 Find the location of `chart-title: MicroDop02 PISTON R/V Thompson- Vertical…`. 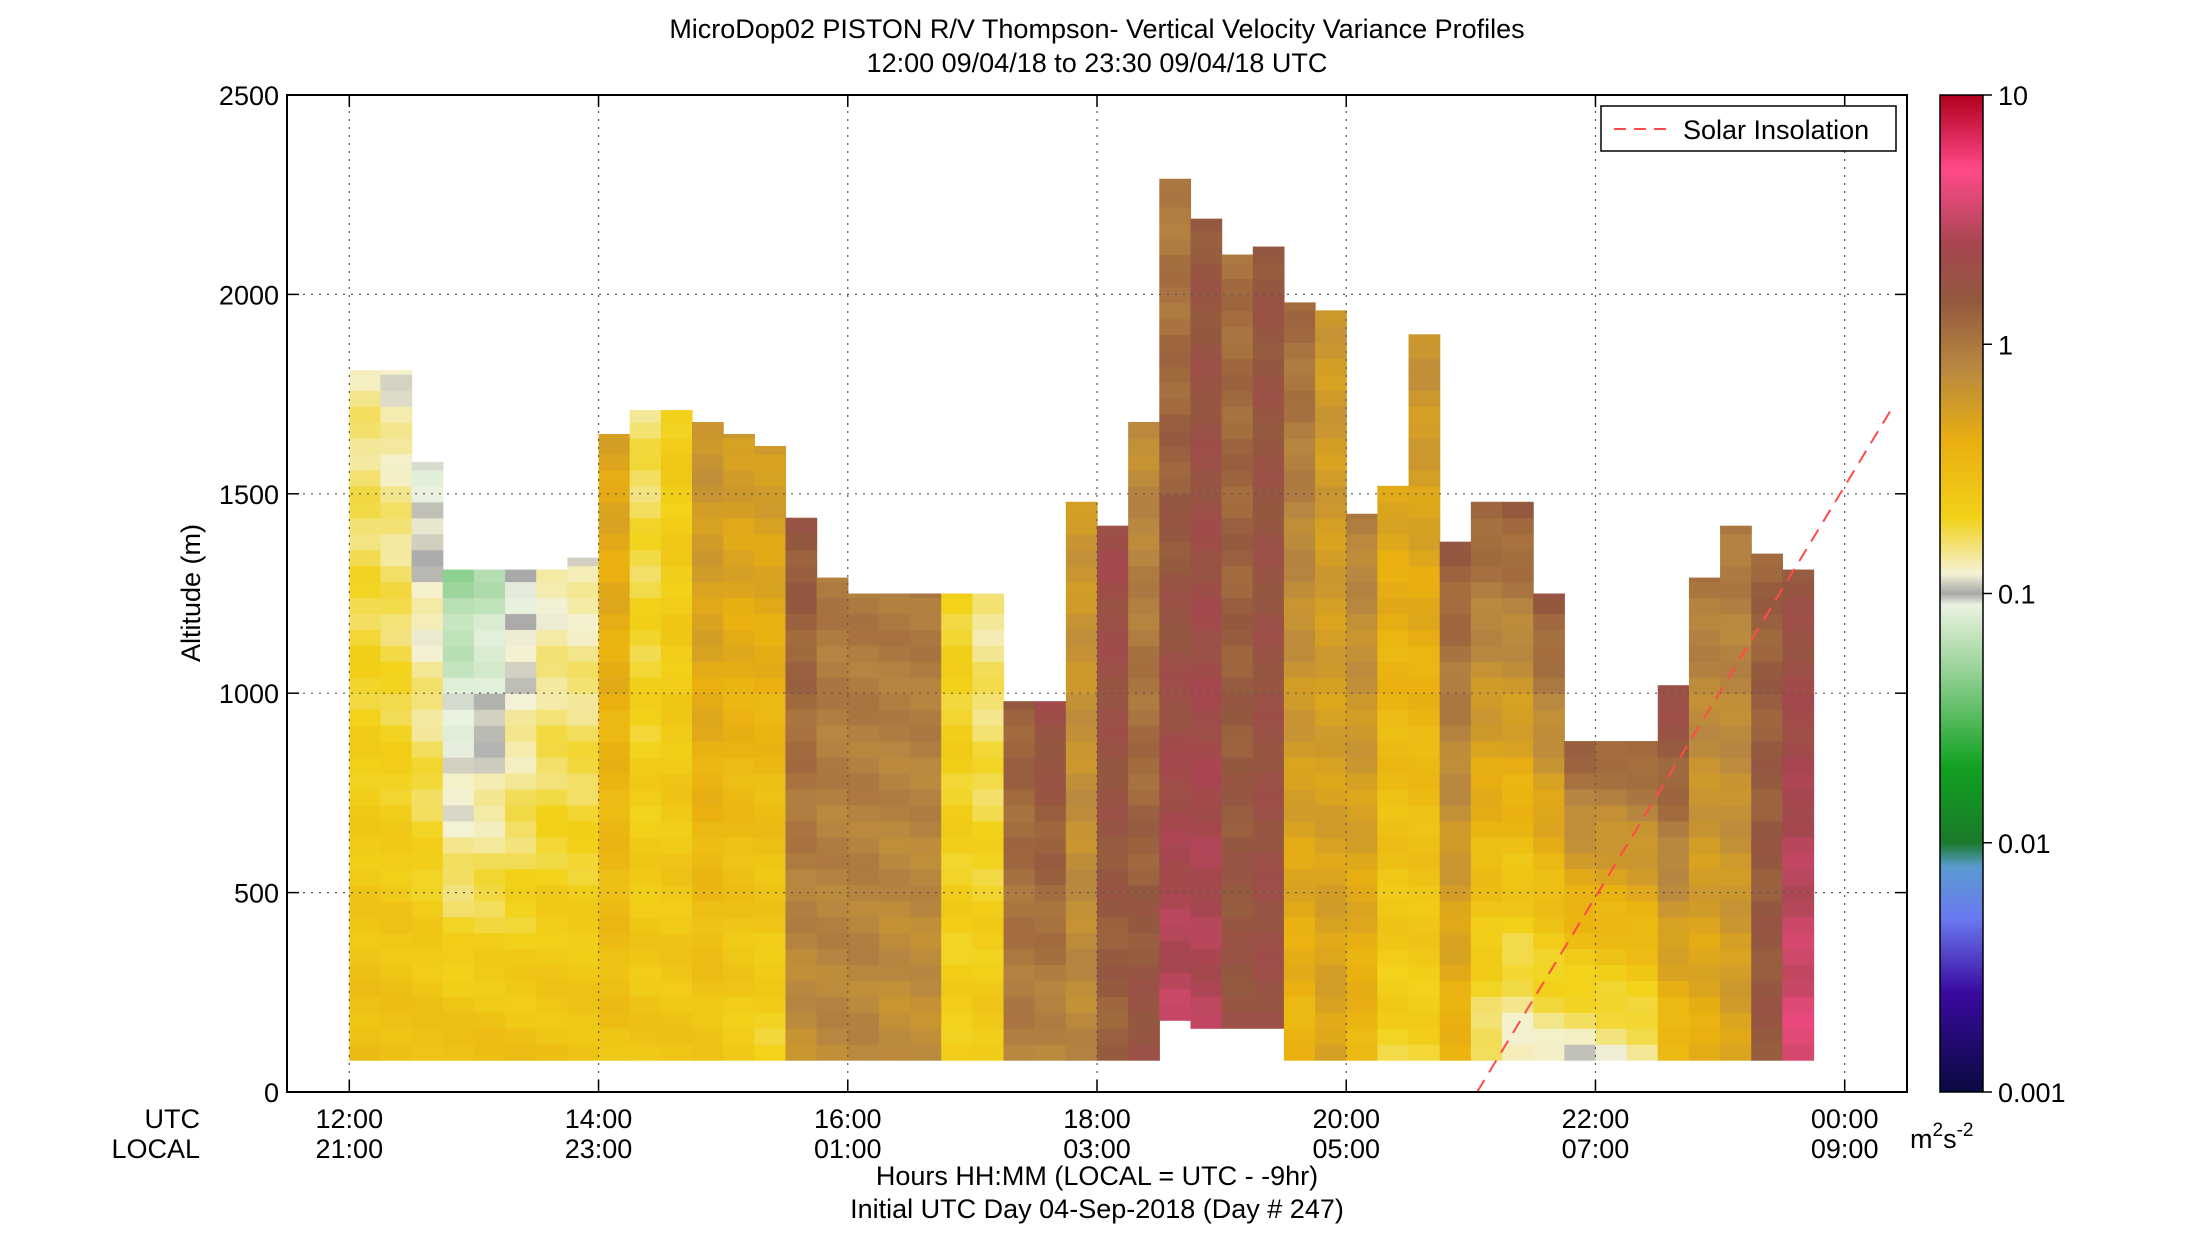

chart-title: MicroDop02 PISTON R/V Thompson- Vertical… is located at coordinates (1096, 29).